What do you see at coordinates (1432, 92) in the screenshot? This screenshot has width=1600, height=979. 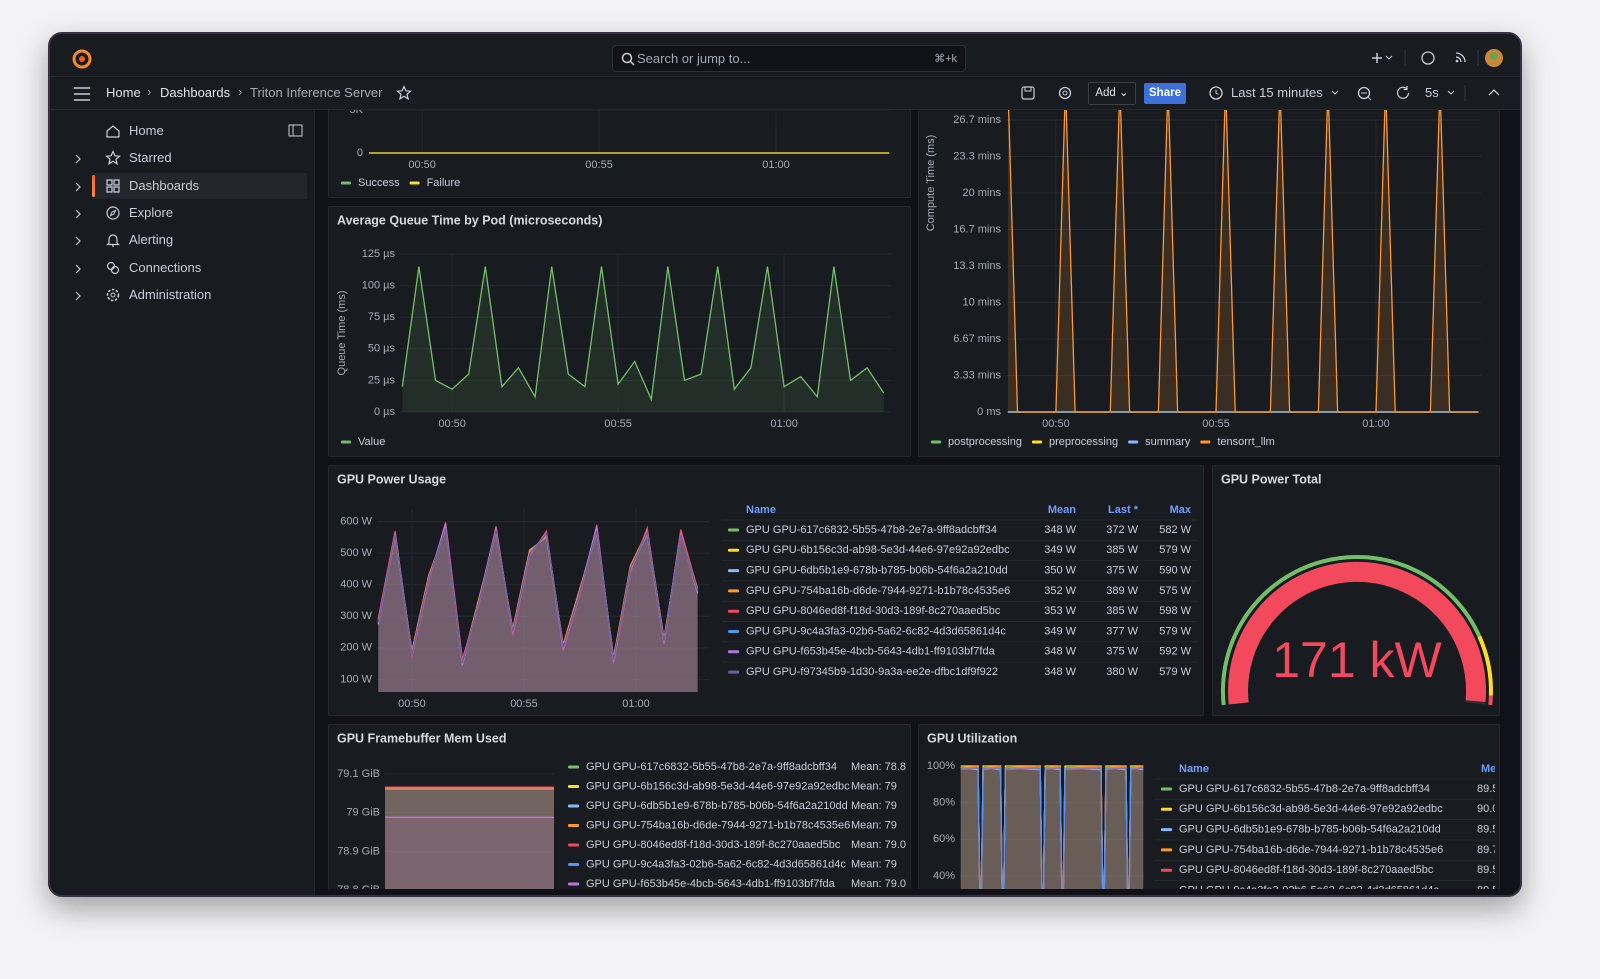 I see `refresh-interval: 5s` at bounding box center [1432, 92].